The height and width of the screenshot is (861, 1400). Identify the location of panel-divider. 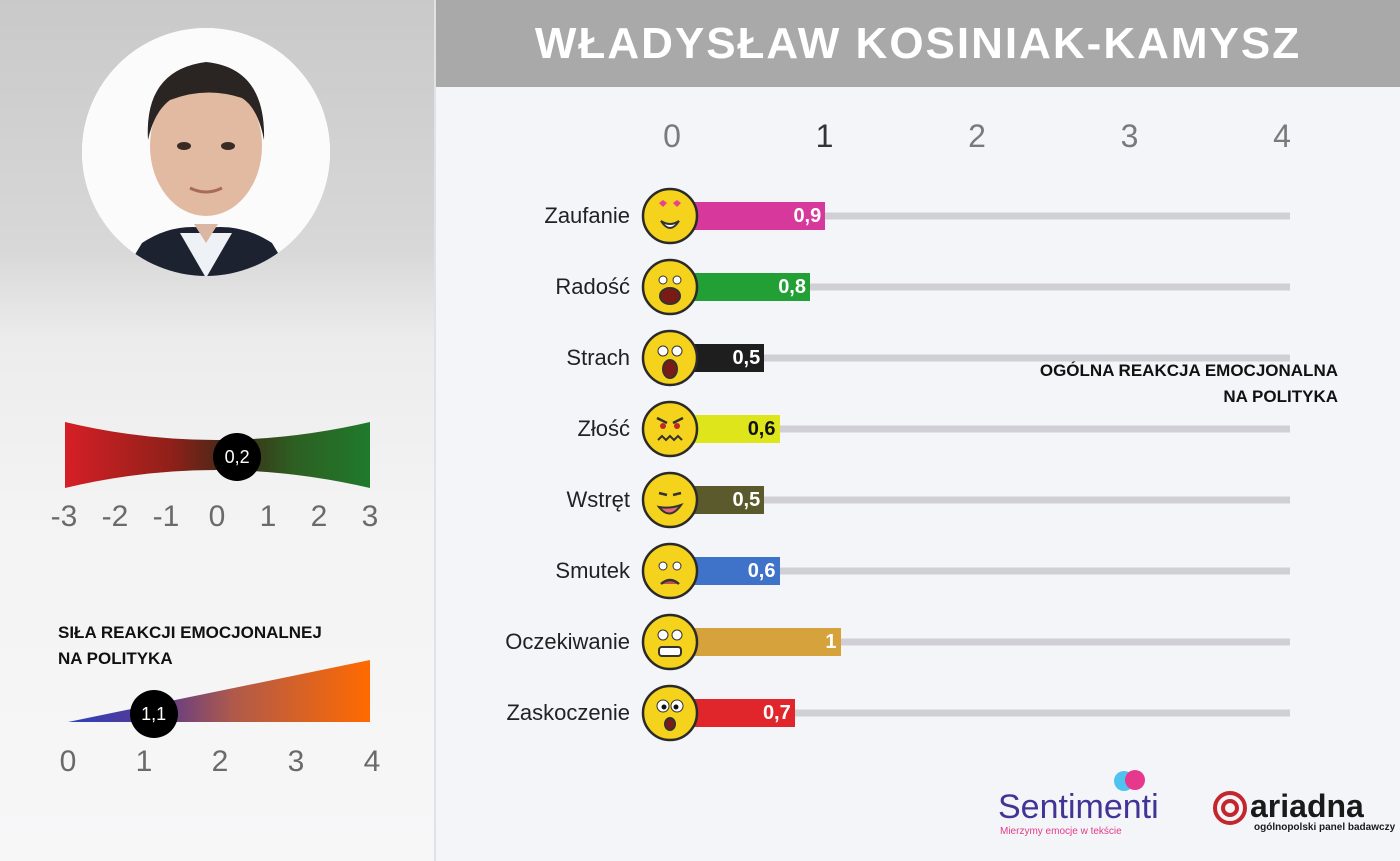
(435, 430).